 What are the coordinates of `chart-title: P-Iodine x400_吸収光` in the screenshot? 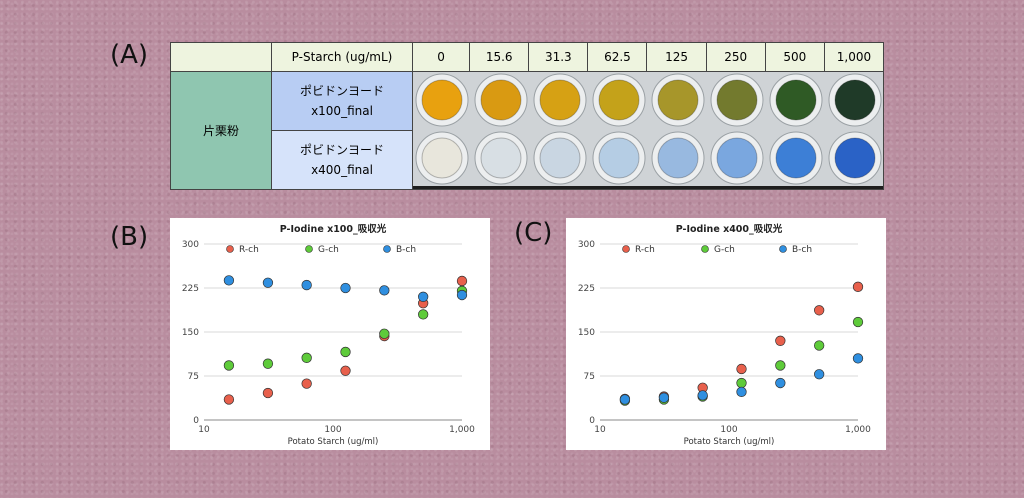 It's located at (729, 229).